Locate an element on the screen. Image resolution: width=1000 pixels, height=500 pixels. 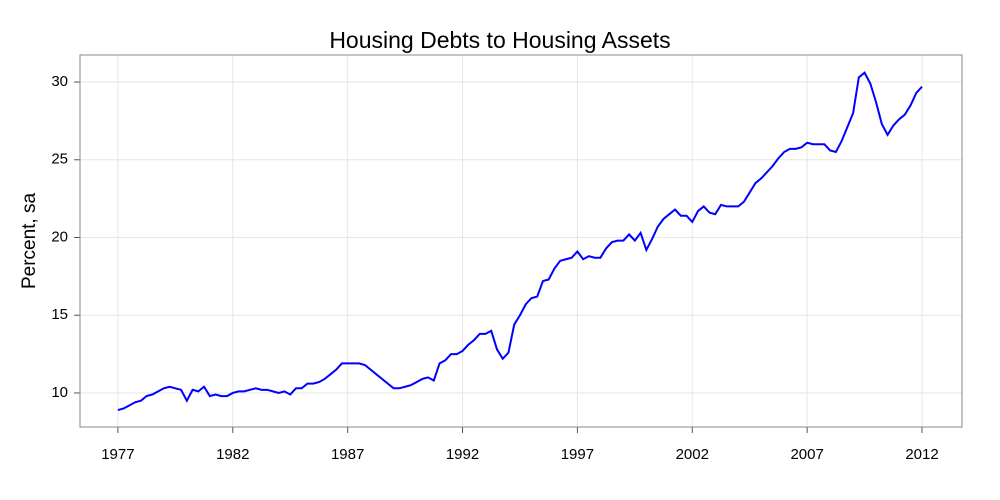
x-tick-label: 2012 is located at coordinates (921, 454).